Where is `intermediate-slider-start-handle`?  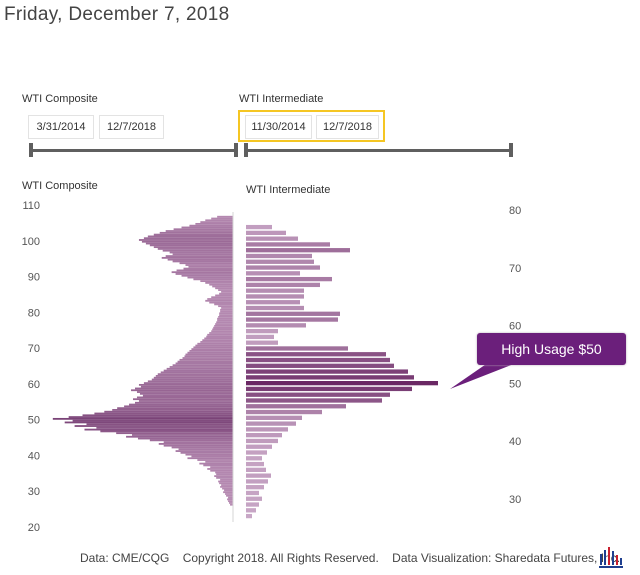 intermediate-slider-start-handle is located at coordinates (246, 150).